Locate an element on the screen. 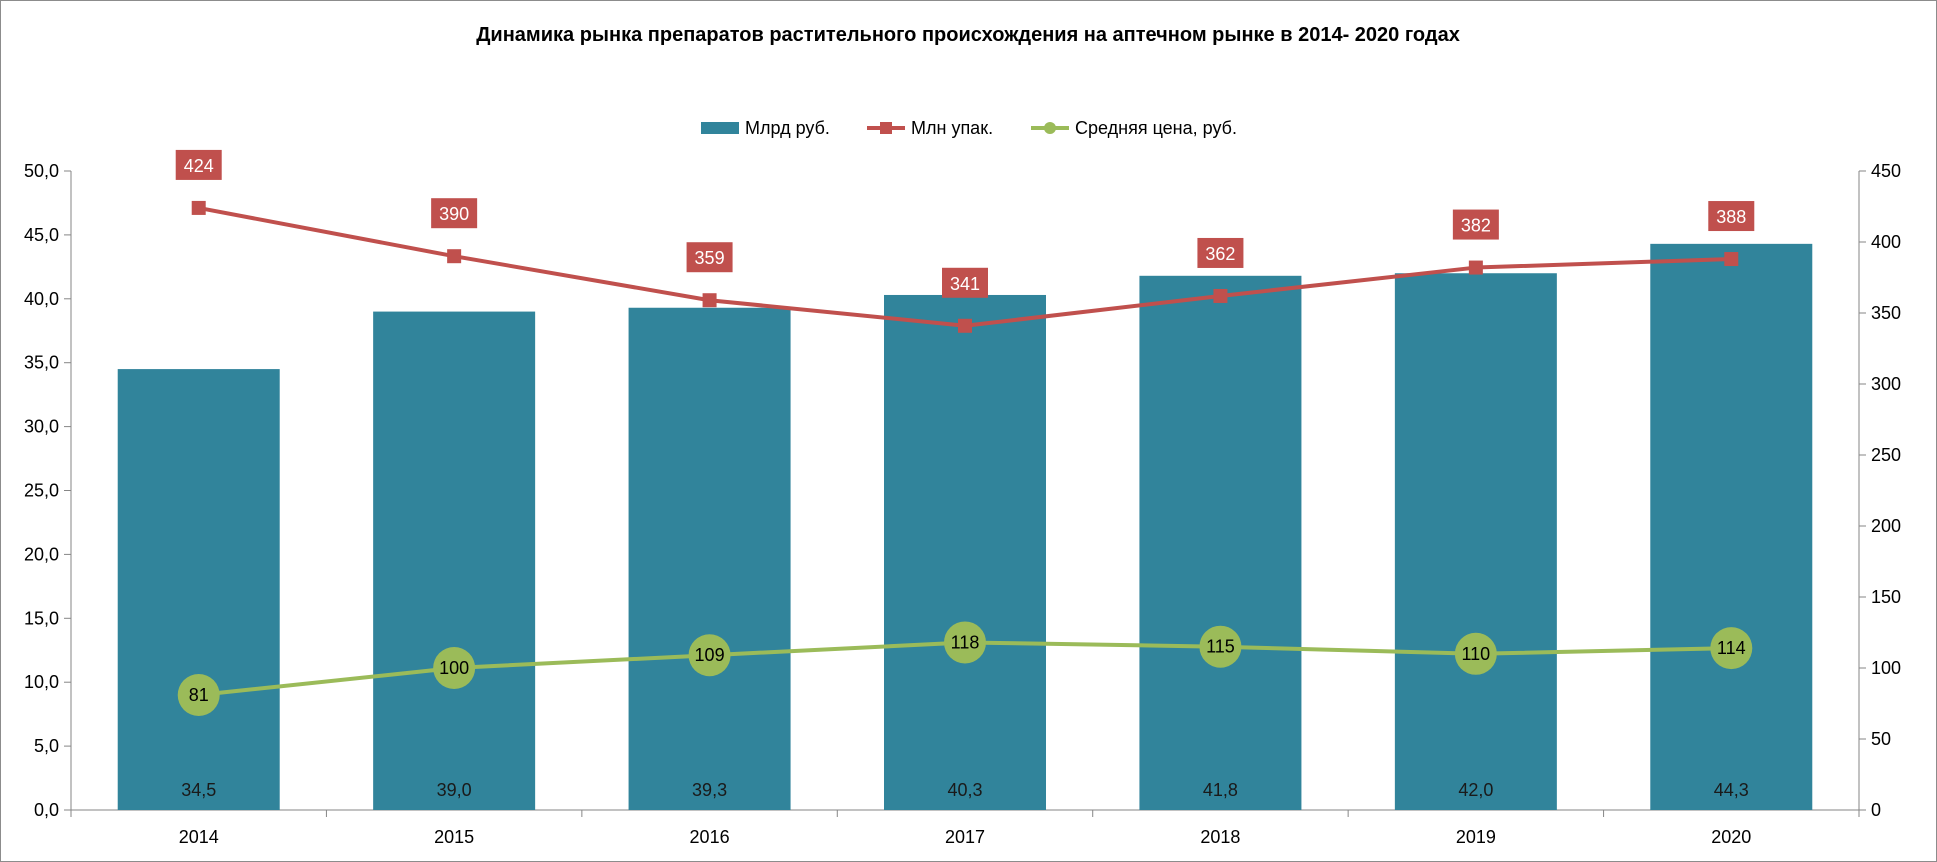 The image size is (1937, 862). y-left-tick-label: 35,0 is located at coordinates (41, 363).